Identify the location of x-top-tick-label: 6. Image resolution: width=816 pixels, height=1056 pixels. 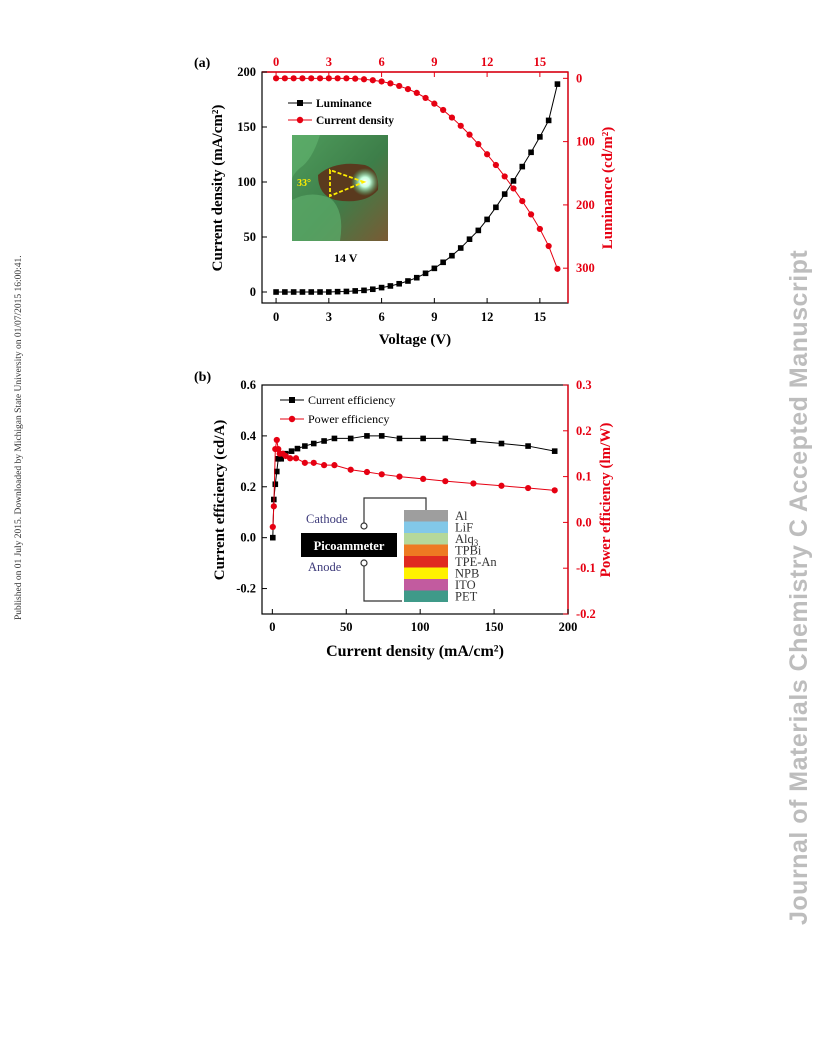
(381, 62).